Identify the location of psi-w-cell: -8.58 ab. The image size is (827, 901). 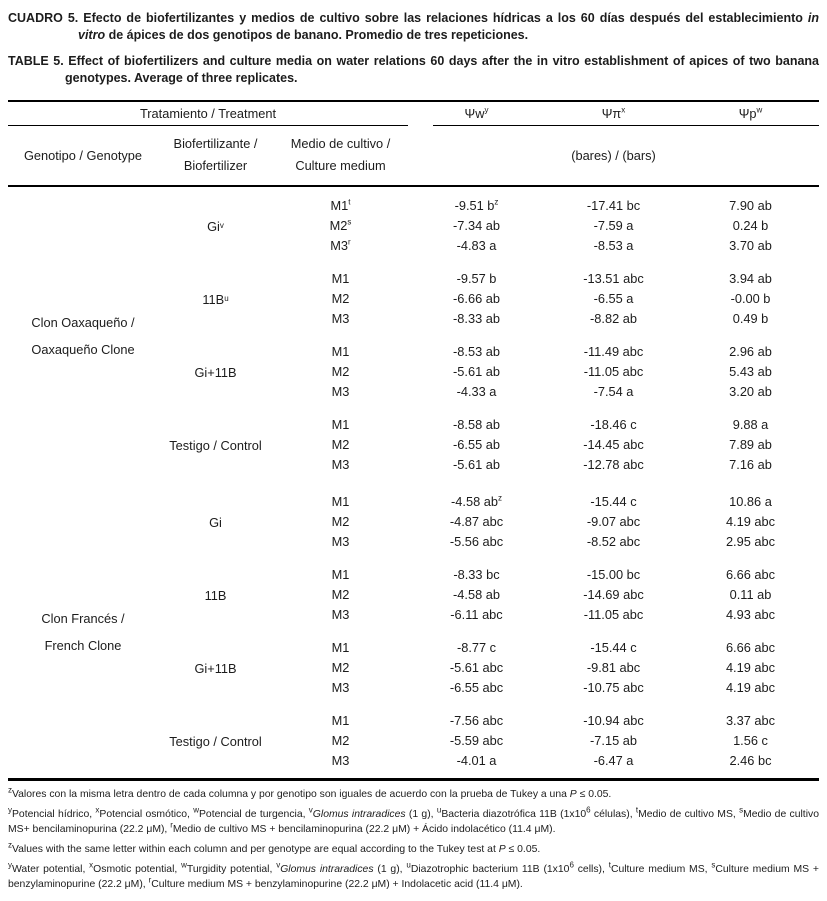
(476, 424).